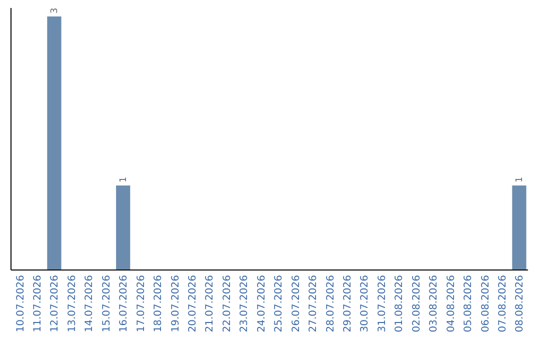 The width and height of the screenshot is (540, 340). I want to click on x-tick-label: 13.07.2026, so click(72, 303).